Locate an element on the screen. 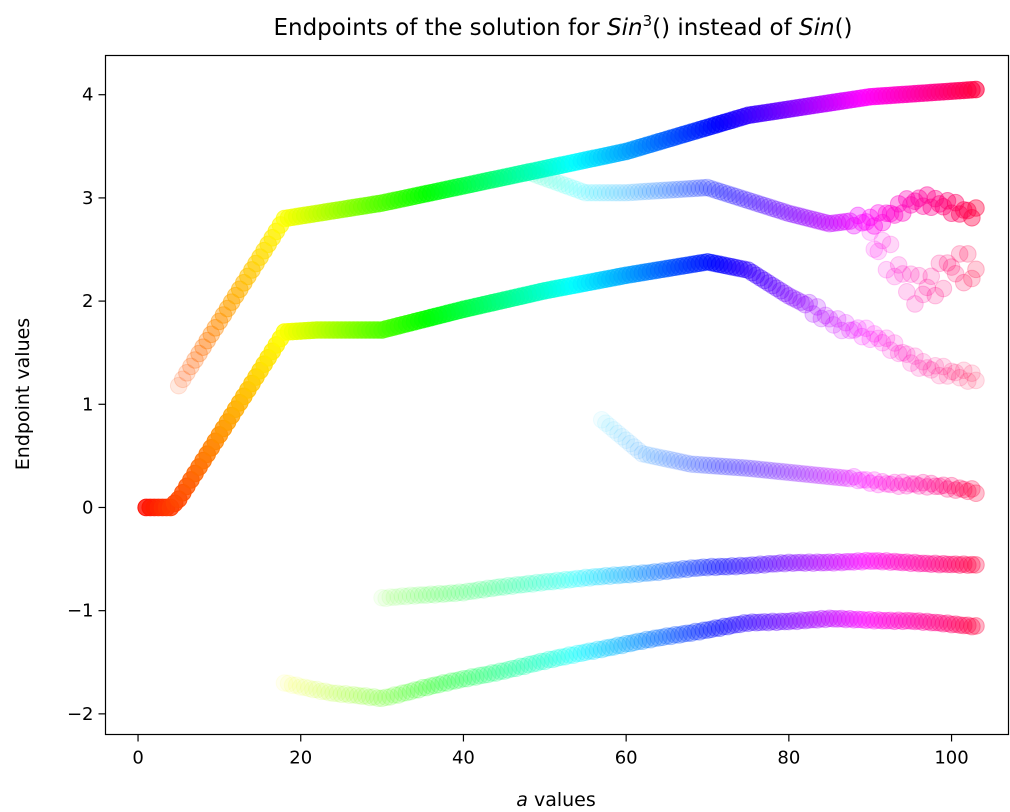  chart-title-prefix: Endpoints of the solution for is located at coordinates (440, 28).